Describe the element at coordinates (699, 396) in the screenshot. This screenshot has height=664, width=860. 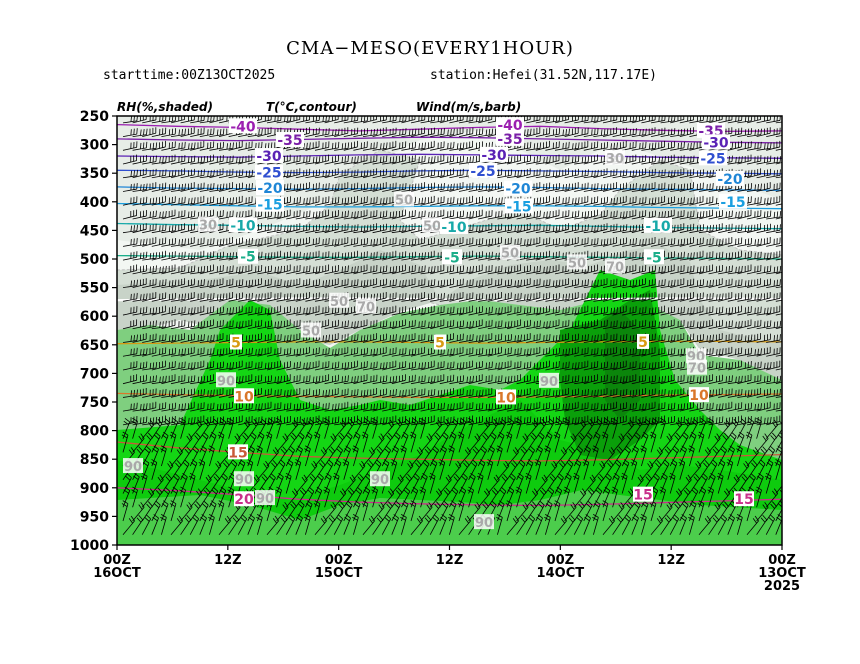
I see `temperature-contour-label: 10` at that location.